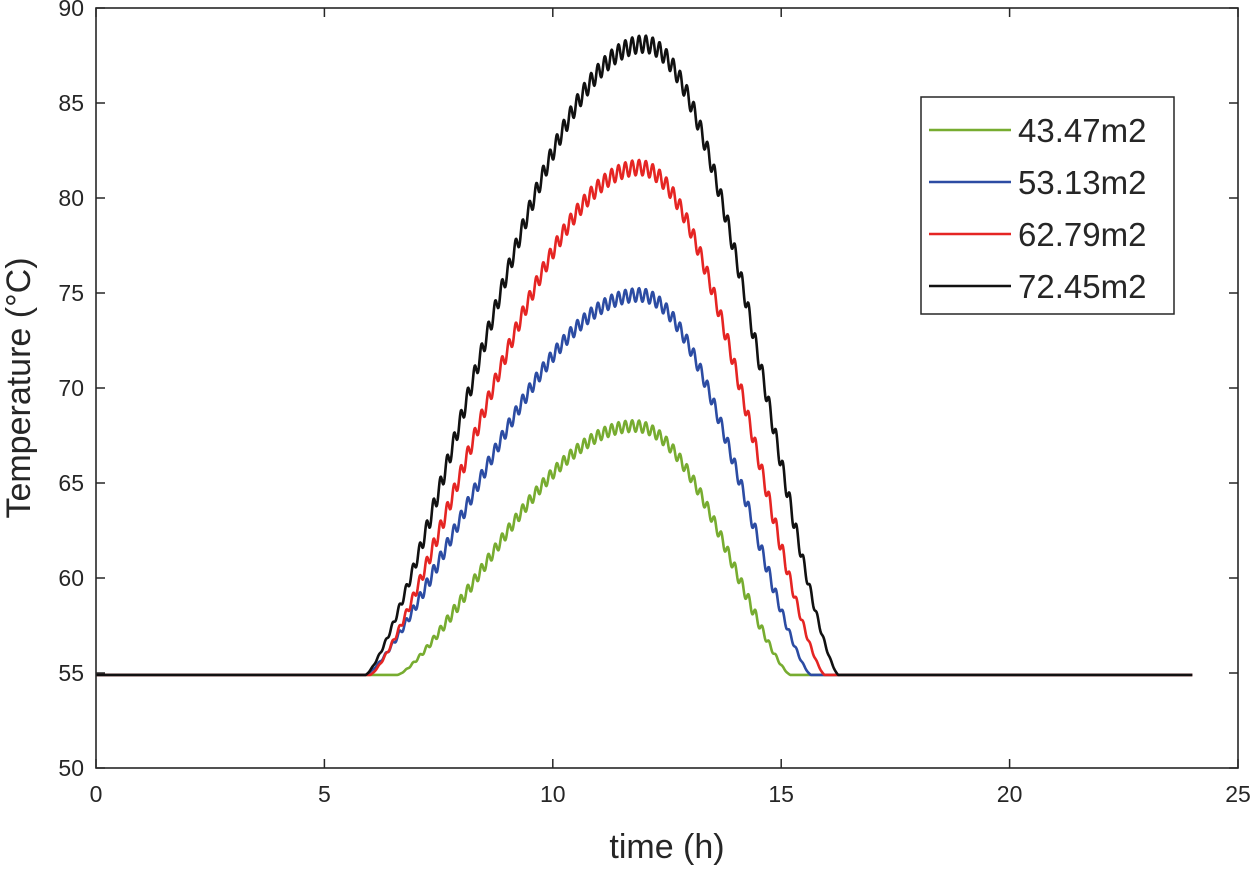  Describe the element at coordinates (1082, 182) in the screenshot. I see `legend-label: 53.13m2` at that location.